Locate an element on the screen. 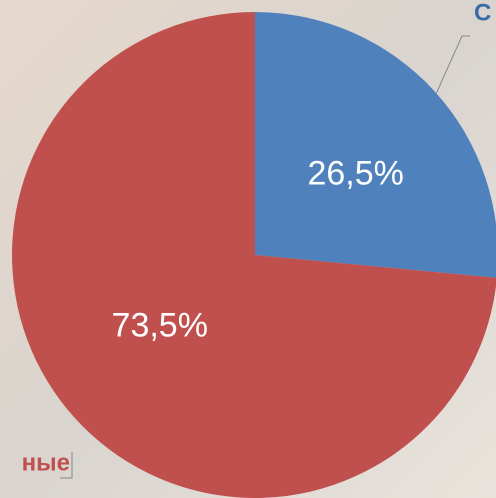  value-label: 26,5% is located at coordinates (355, 173).